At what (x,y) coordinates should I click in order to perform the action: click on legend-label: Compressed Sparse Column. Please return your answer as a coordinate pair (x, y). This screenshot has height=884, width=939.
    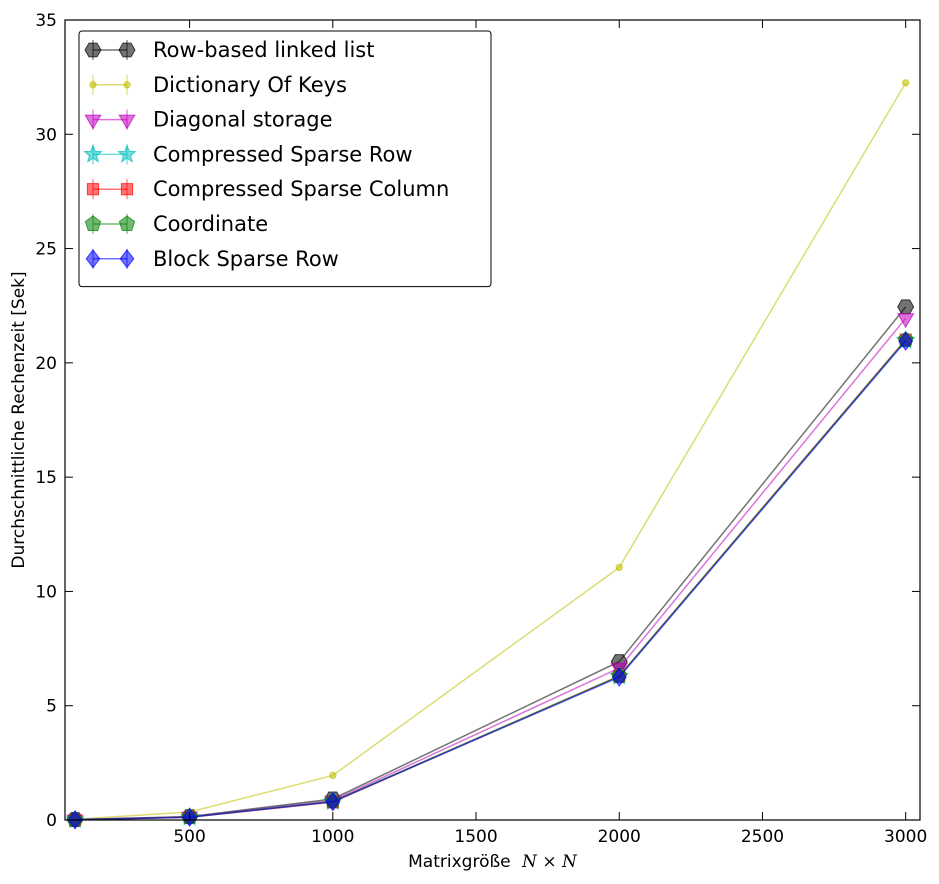
    Looking at the image, I should click on (301, 189).